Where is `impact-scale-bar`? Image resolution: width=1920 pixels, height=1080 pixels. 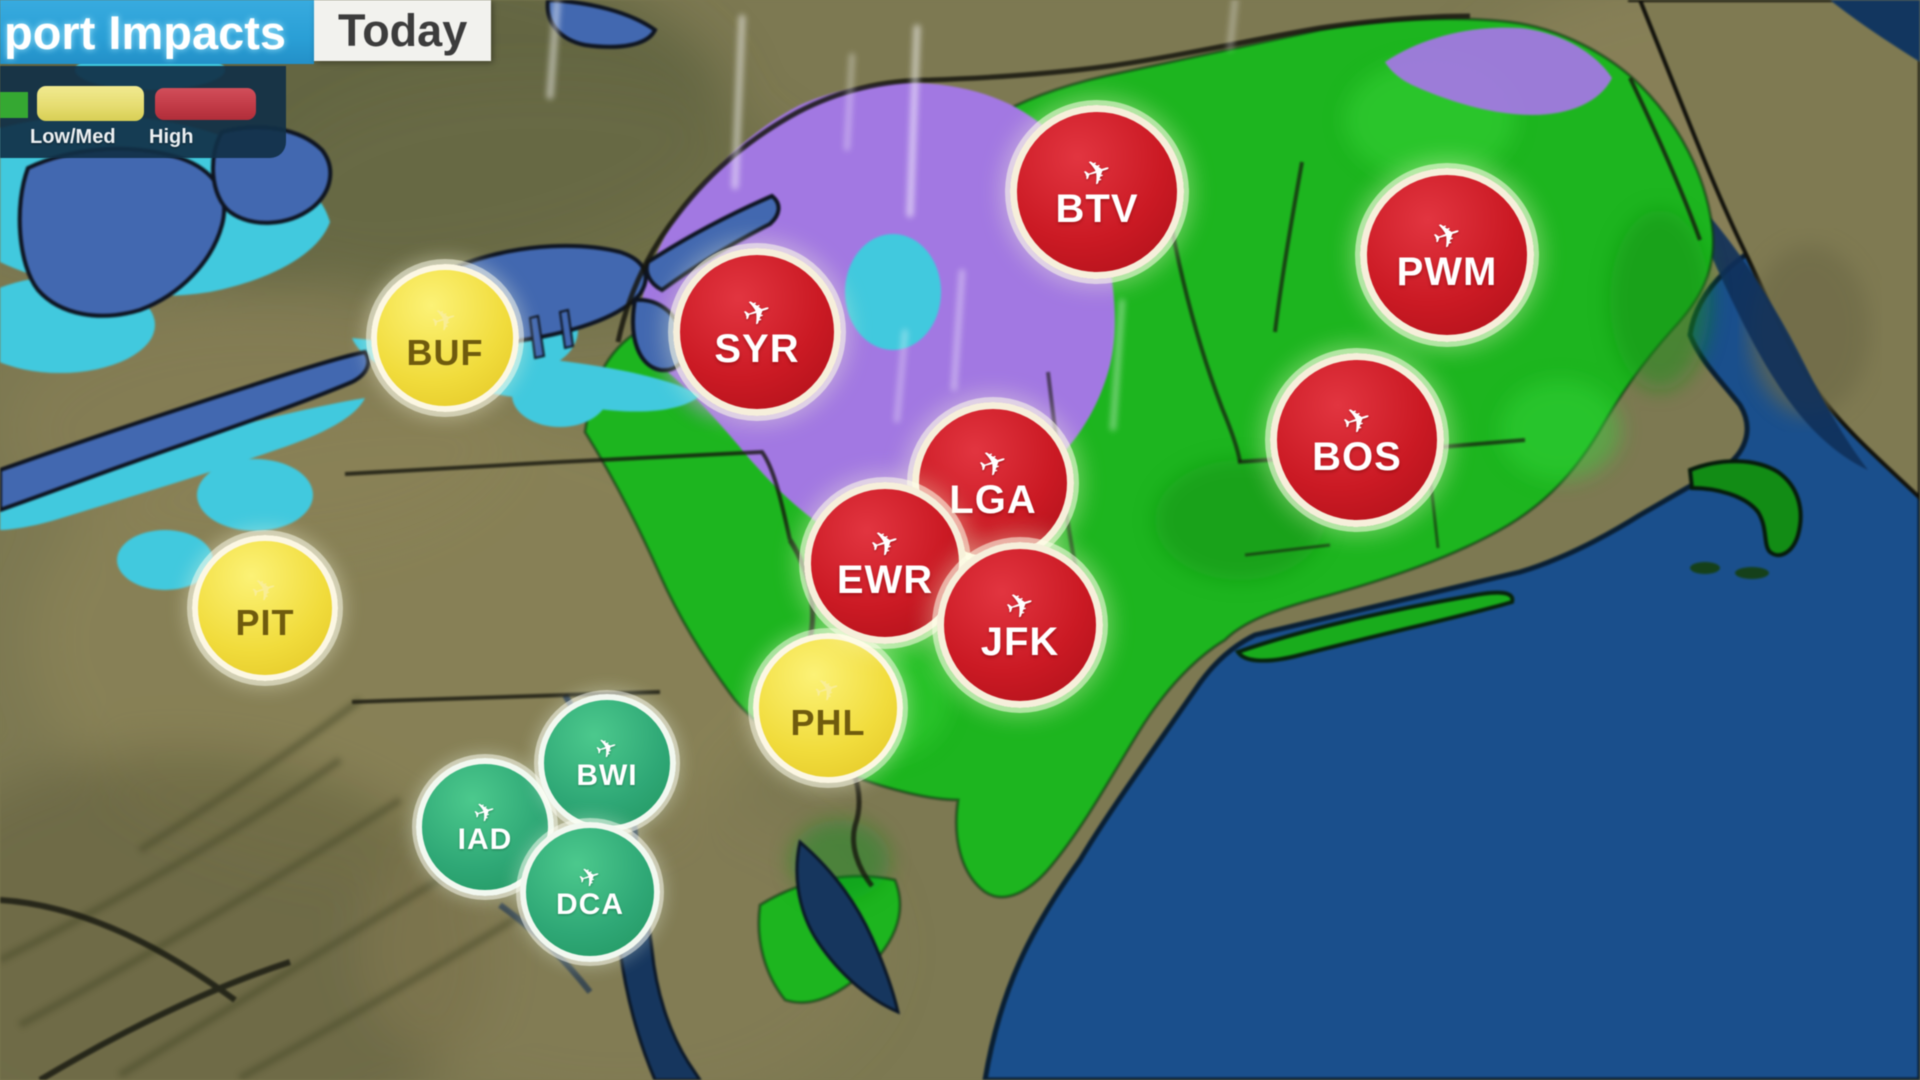
impact-scale-bar is located at coordinates (143, 104).